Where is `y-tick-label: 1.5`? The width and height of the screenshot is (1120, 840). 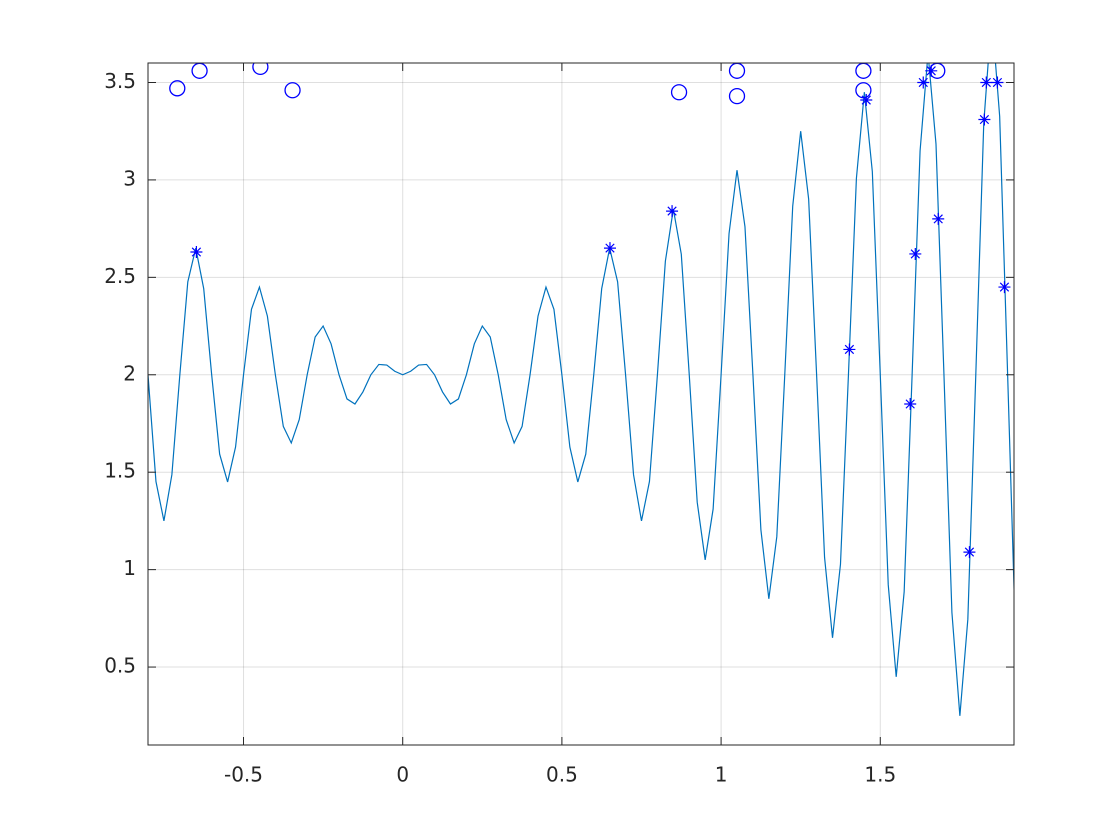 y-tick-label: 1.5 is located at coordinates (120, 471).